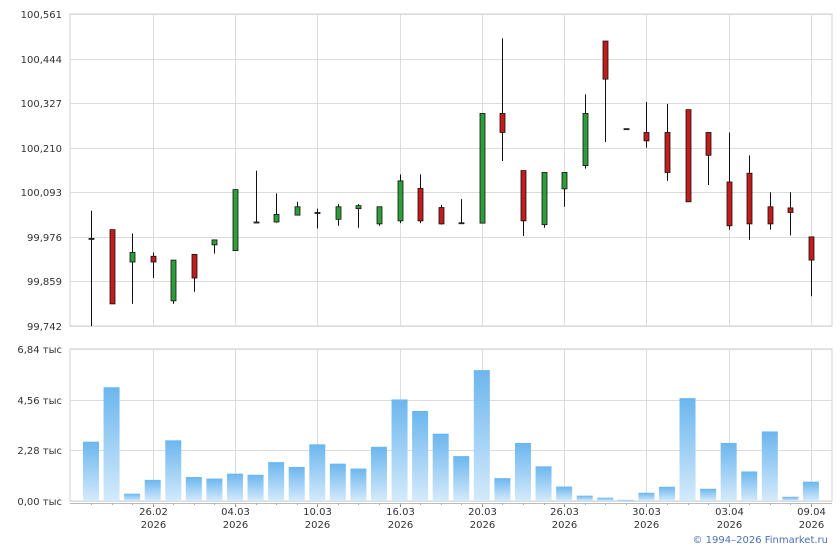  I want to click on price-tick-label: 99,976, so click(44, 238).